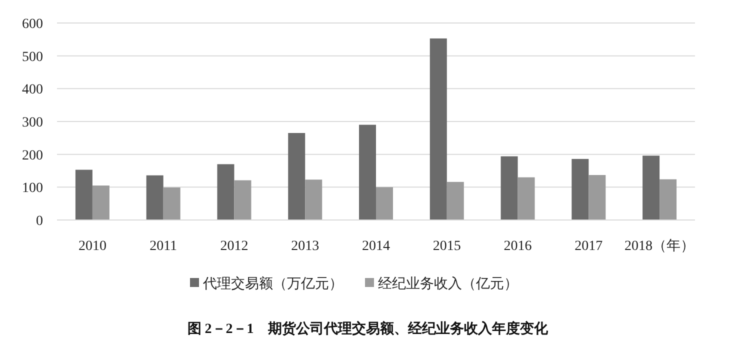 This screenshot has height=347, width=735. What do you see at coordinates (272, 284) in the screenshot?
I see `legend-label: 代理交易额（万亿元）` at bounding box center [272, 284].